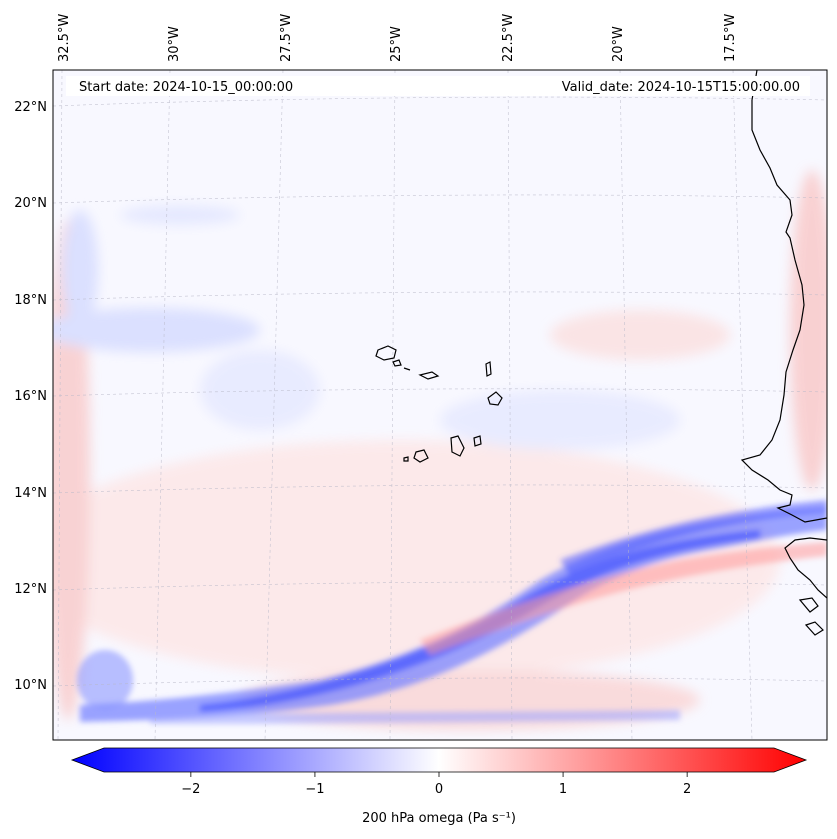 The image size is (837, 839). Describe the element at coordinates (783, 296) in the screenshot. I see `africa-coastline` at that location.